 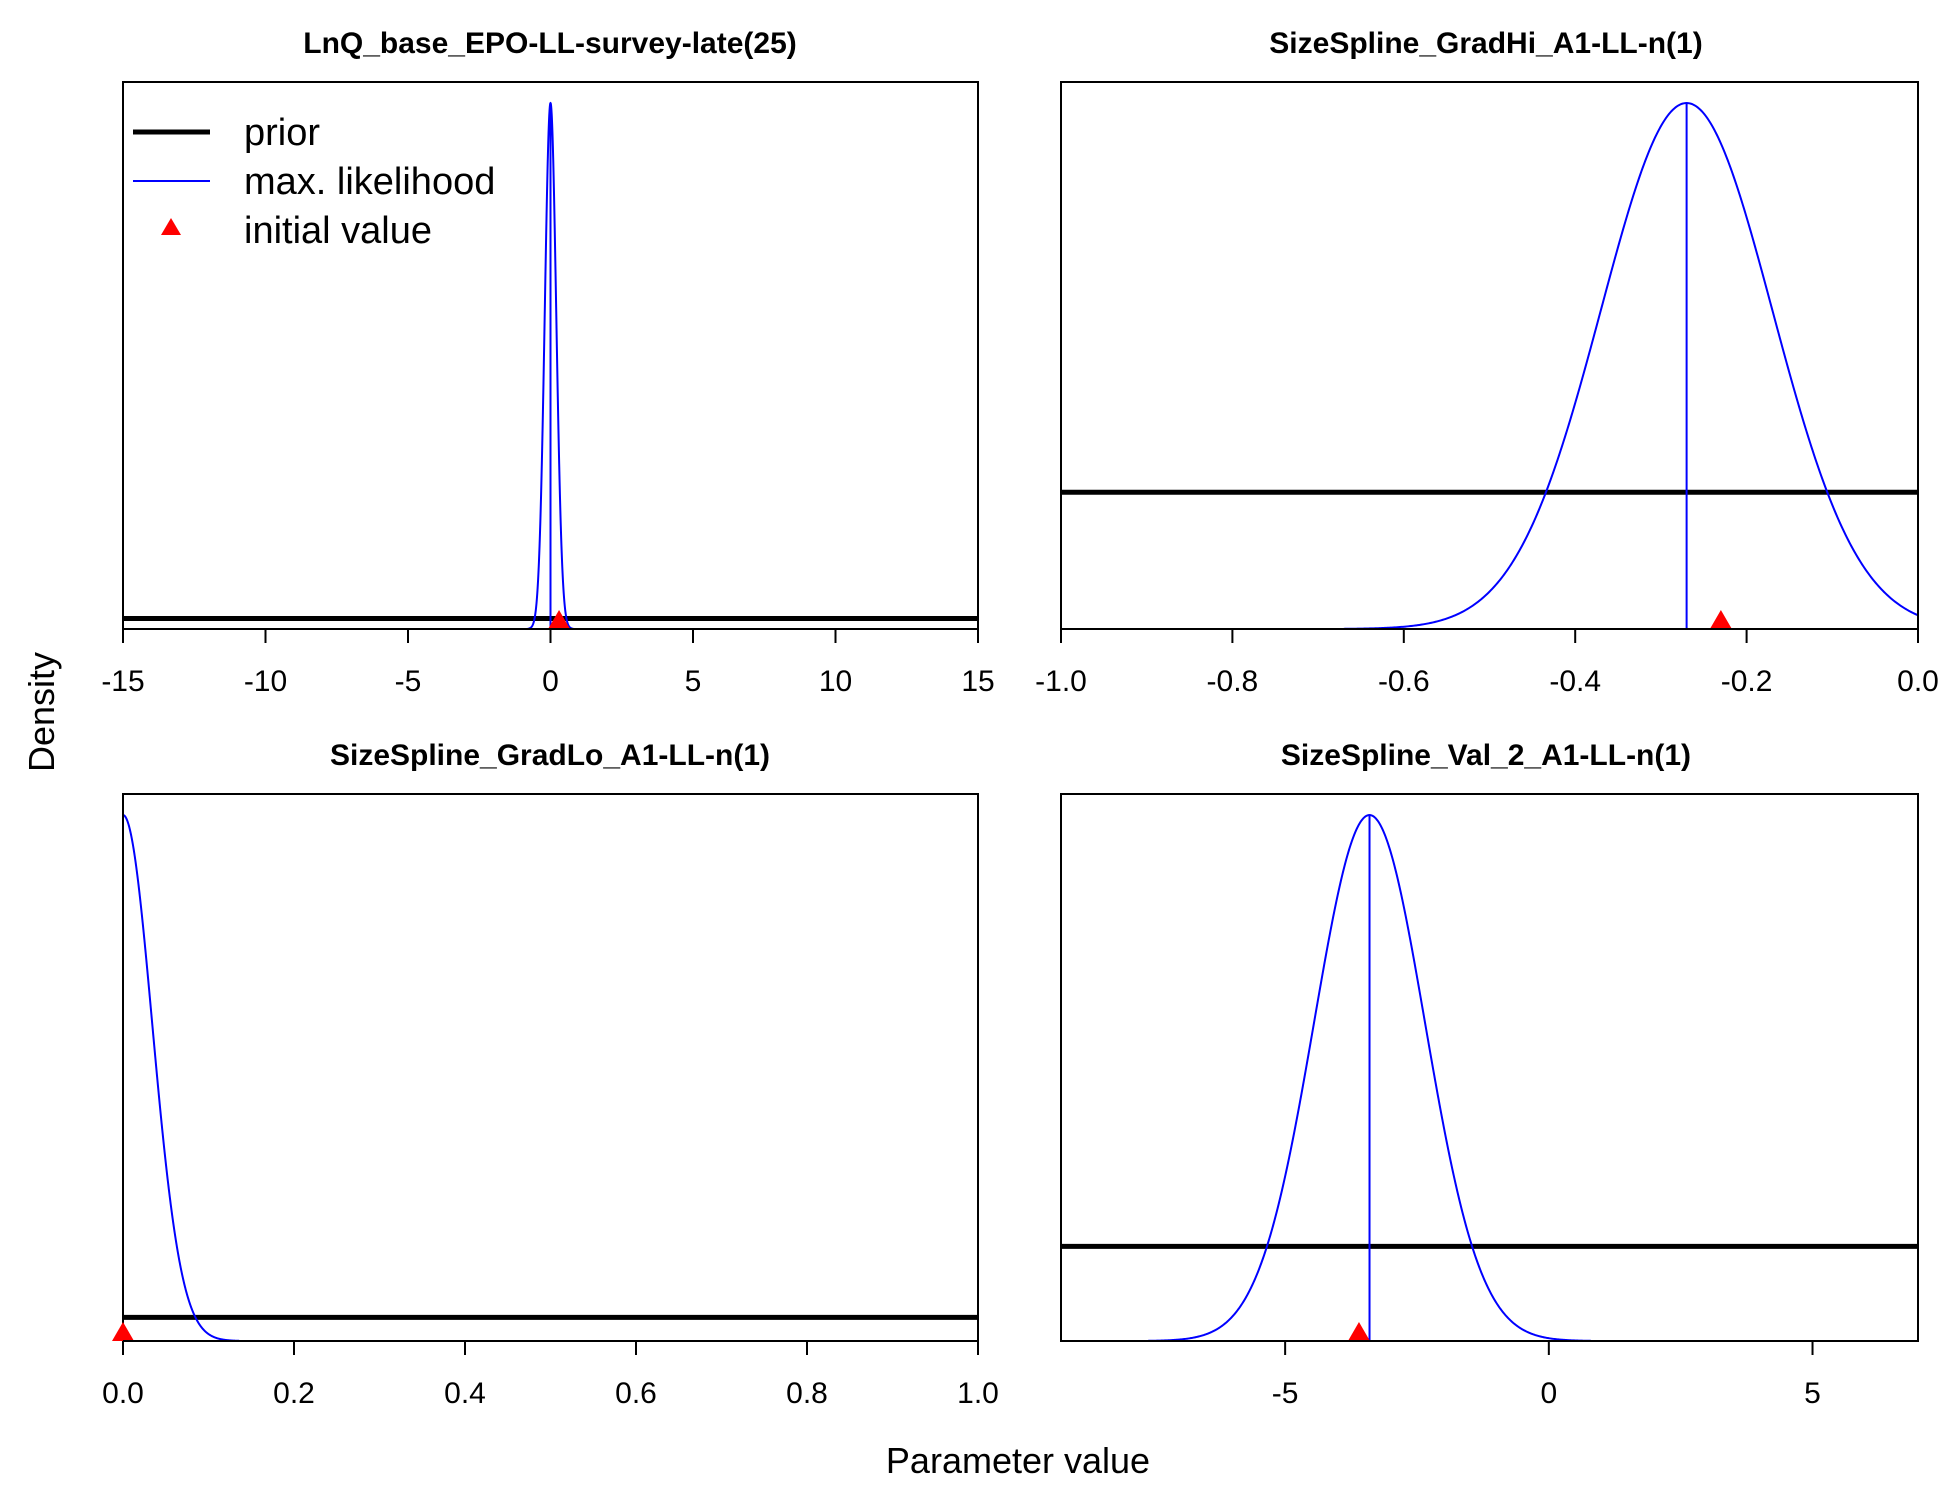 I want to click on panel-title: SizeSpline_GradLo_A1-LL-n(1), so click(x=550, y=755).